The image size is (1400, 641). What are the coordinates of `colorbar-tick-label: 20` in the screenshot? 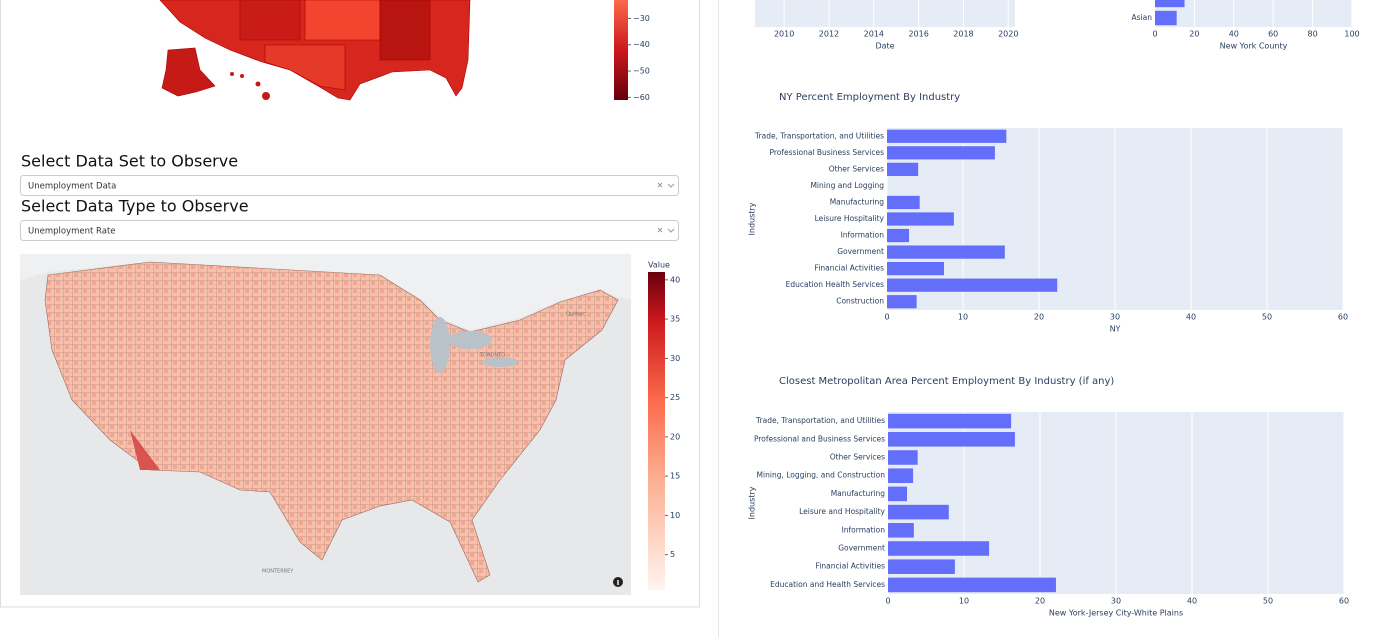 It's located at (675, 436).